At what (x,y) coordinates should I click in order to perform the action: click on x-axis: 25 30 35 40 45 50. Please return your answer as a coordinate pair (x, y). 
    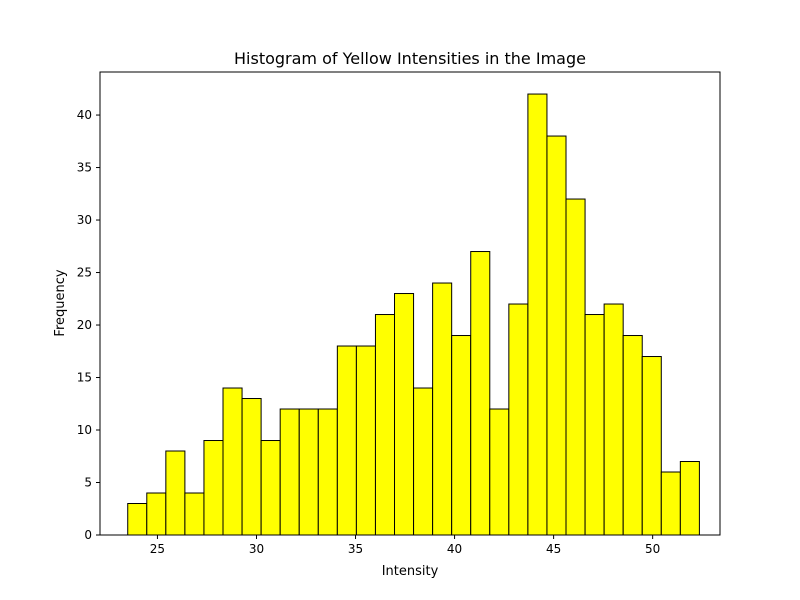
    Looking at the image, I should click on (405, 545).